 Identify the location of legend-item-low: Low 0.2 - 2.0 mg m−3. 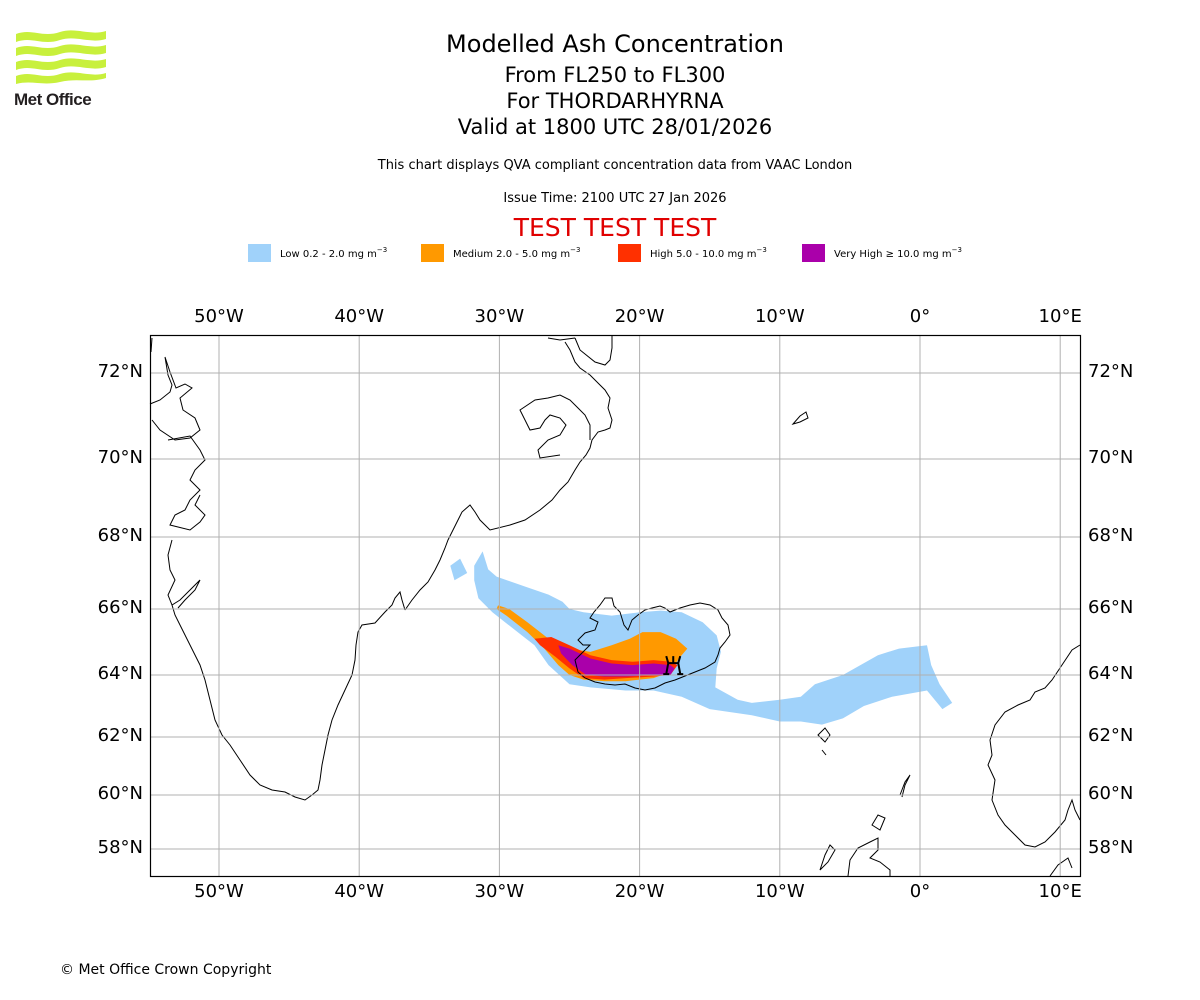
(317, 253).